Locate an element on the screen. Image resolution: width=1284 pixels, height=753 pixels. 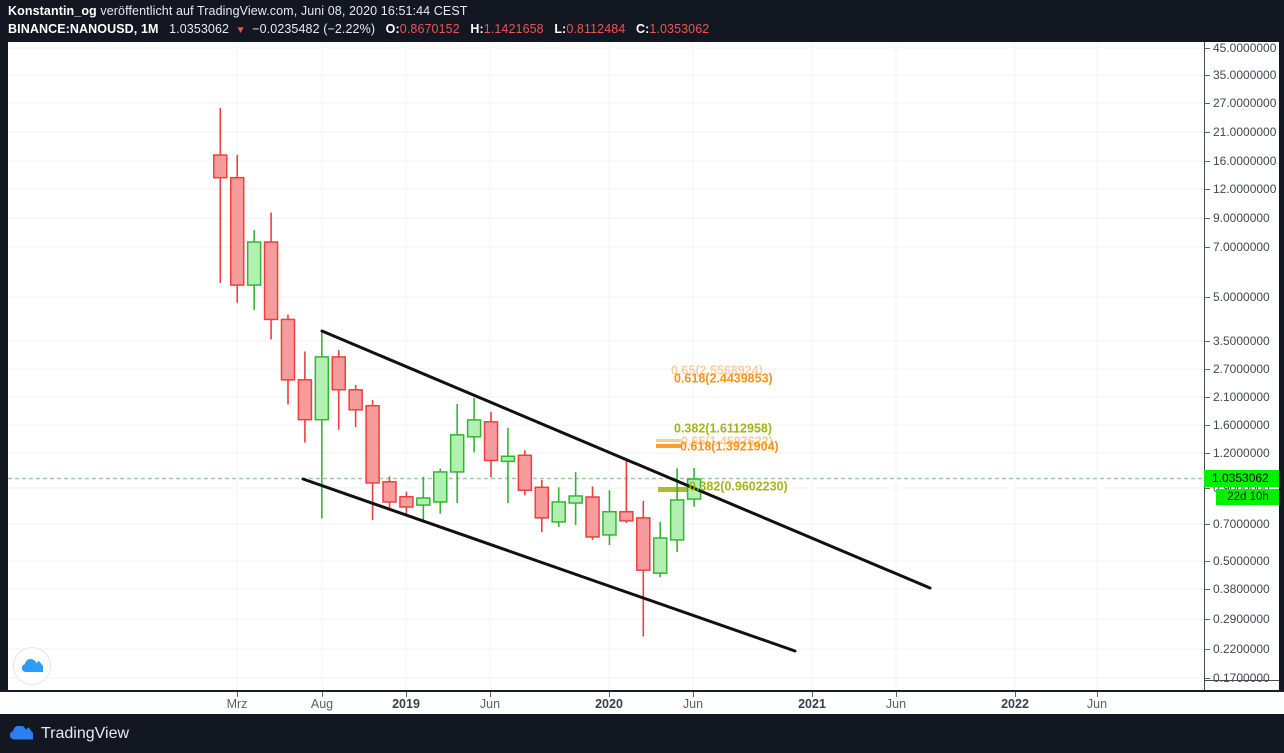
price-axis-label: 1.2000000 is located at coordinates (1241, 453).